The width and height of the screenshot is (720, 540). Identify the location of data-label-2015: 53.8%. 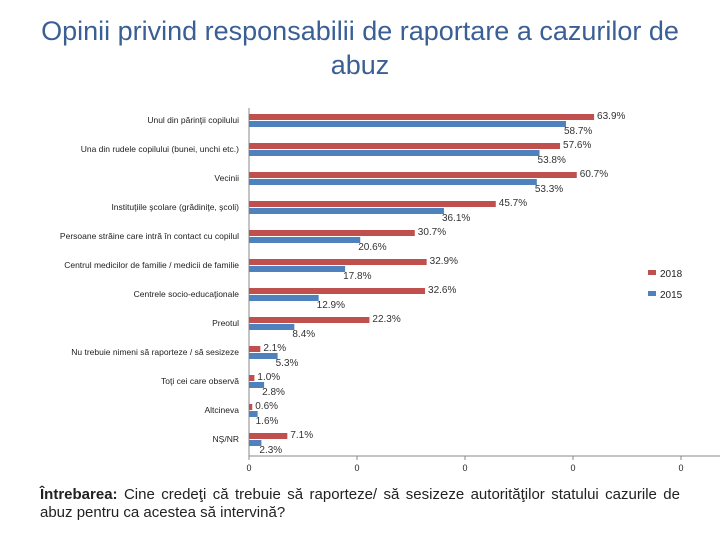
(552, 160).